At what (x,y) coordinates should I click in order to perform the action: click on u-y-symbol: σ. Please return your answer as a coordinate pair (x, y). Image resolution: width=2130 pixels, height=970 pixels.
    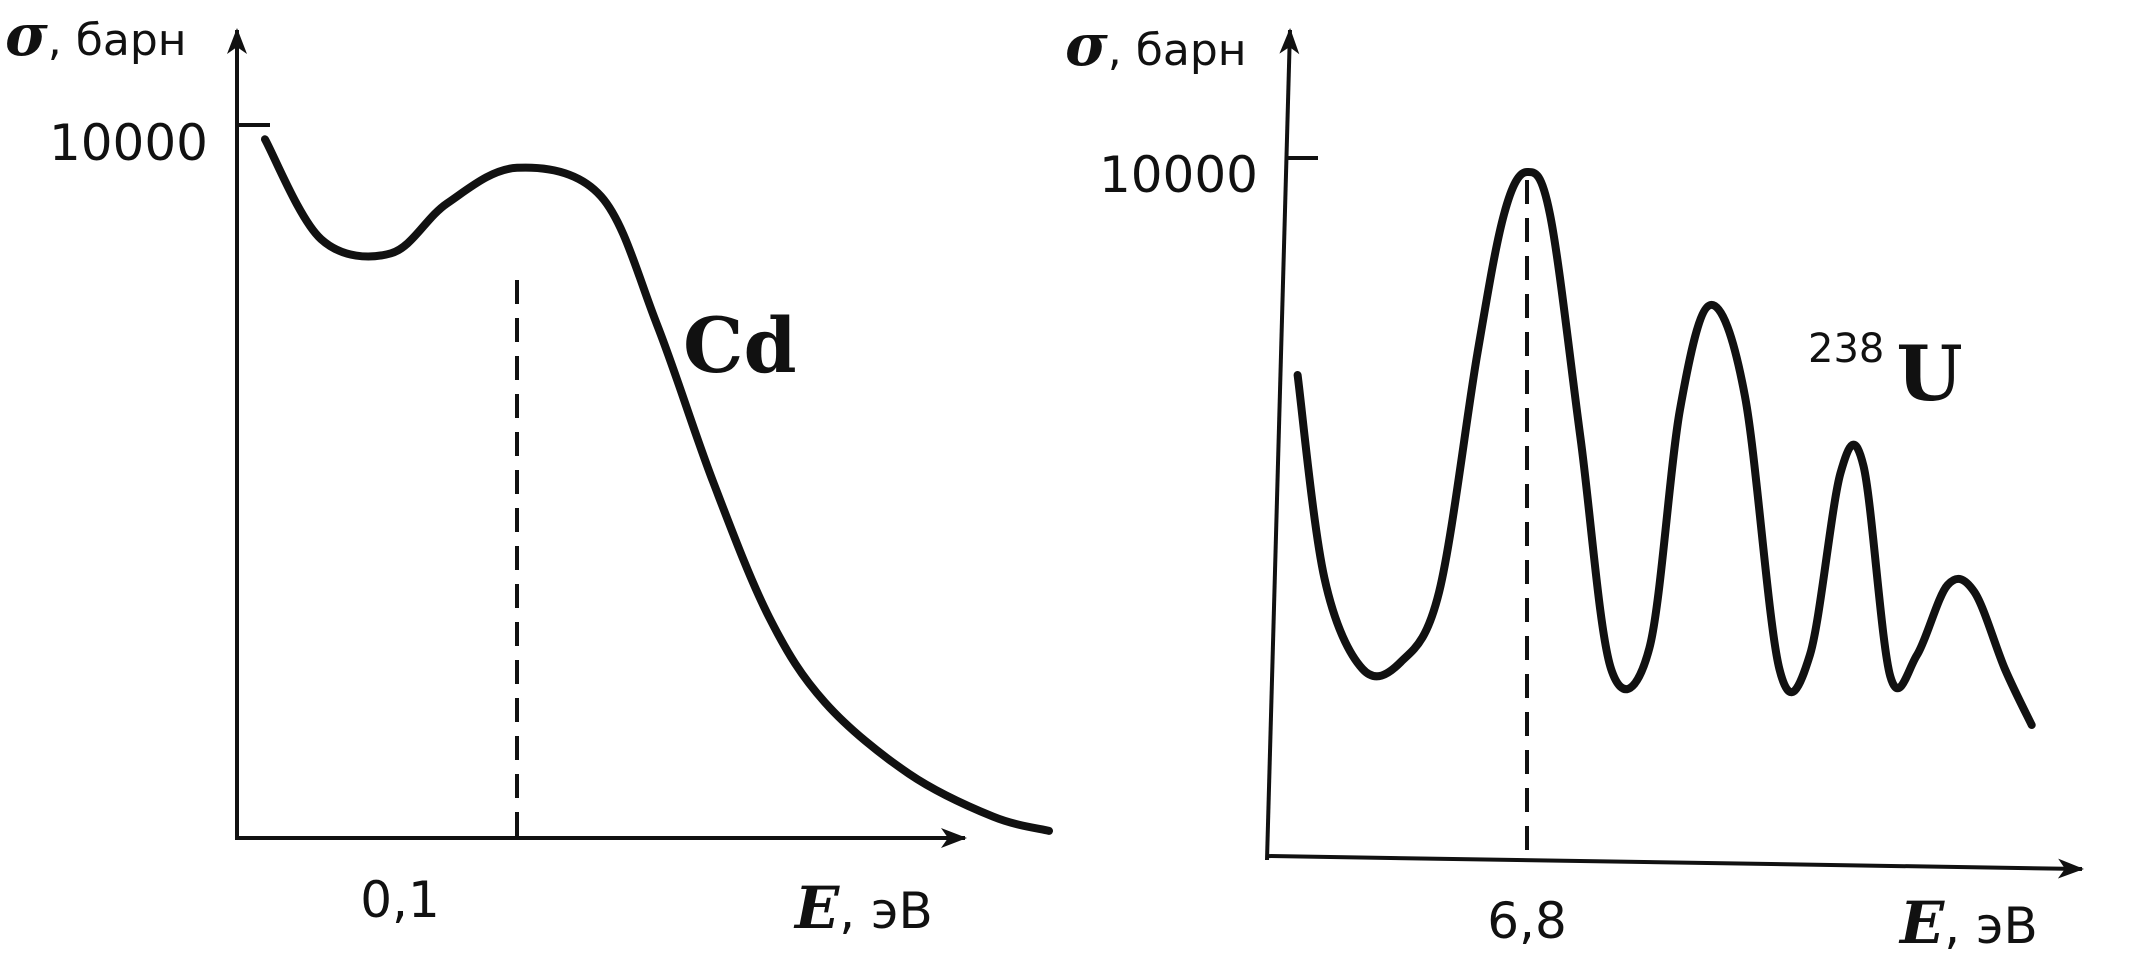
    Looking at the image, I should click on (1086, 45).